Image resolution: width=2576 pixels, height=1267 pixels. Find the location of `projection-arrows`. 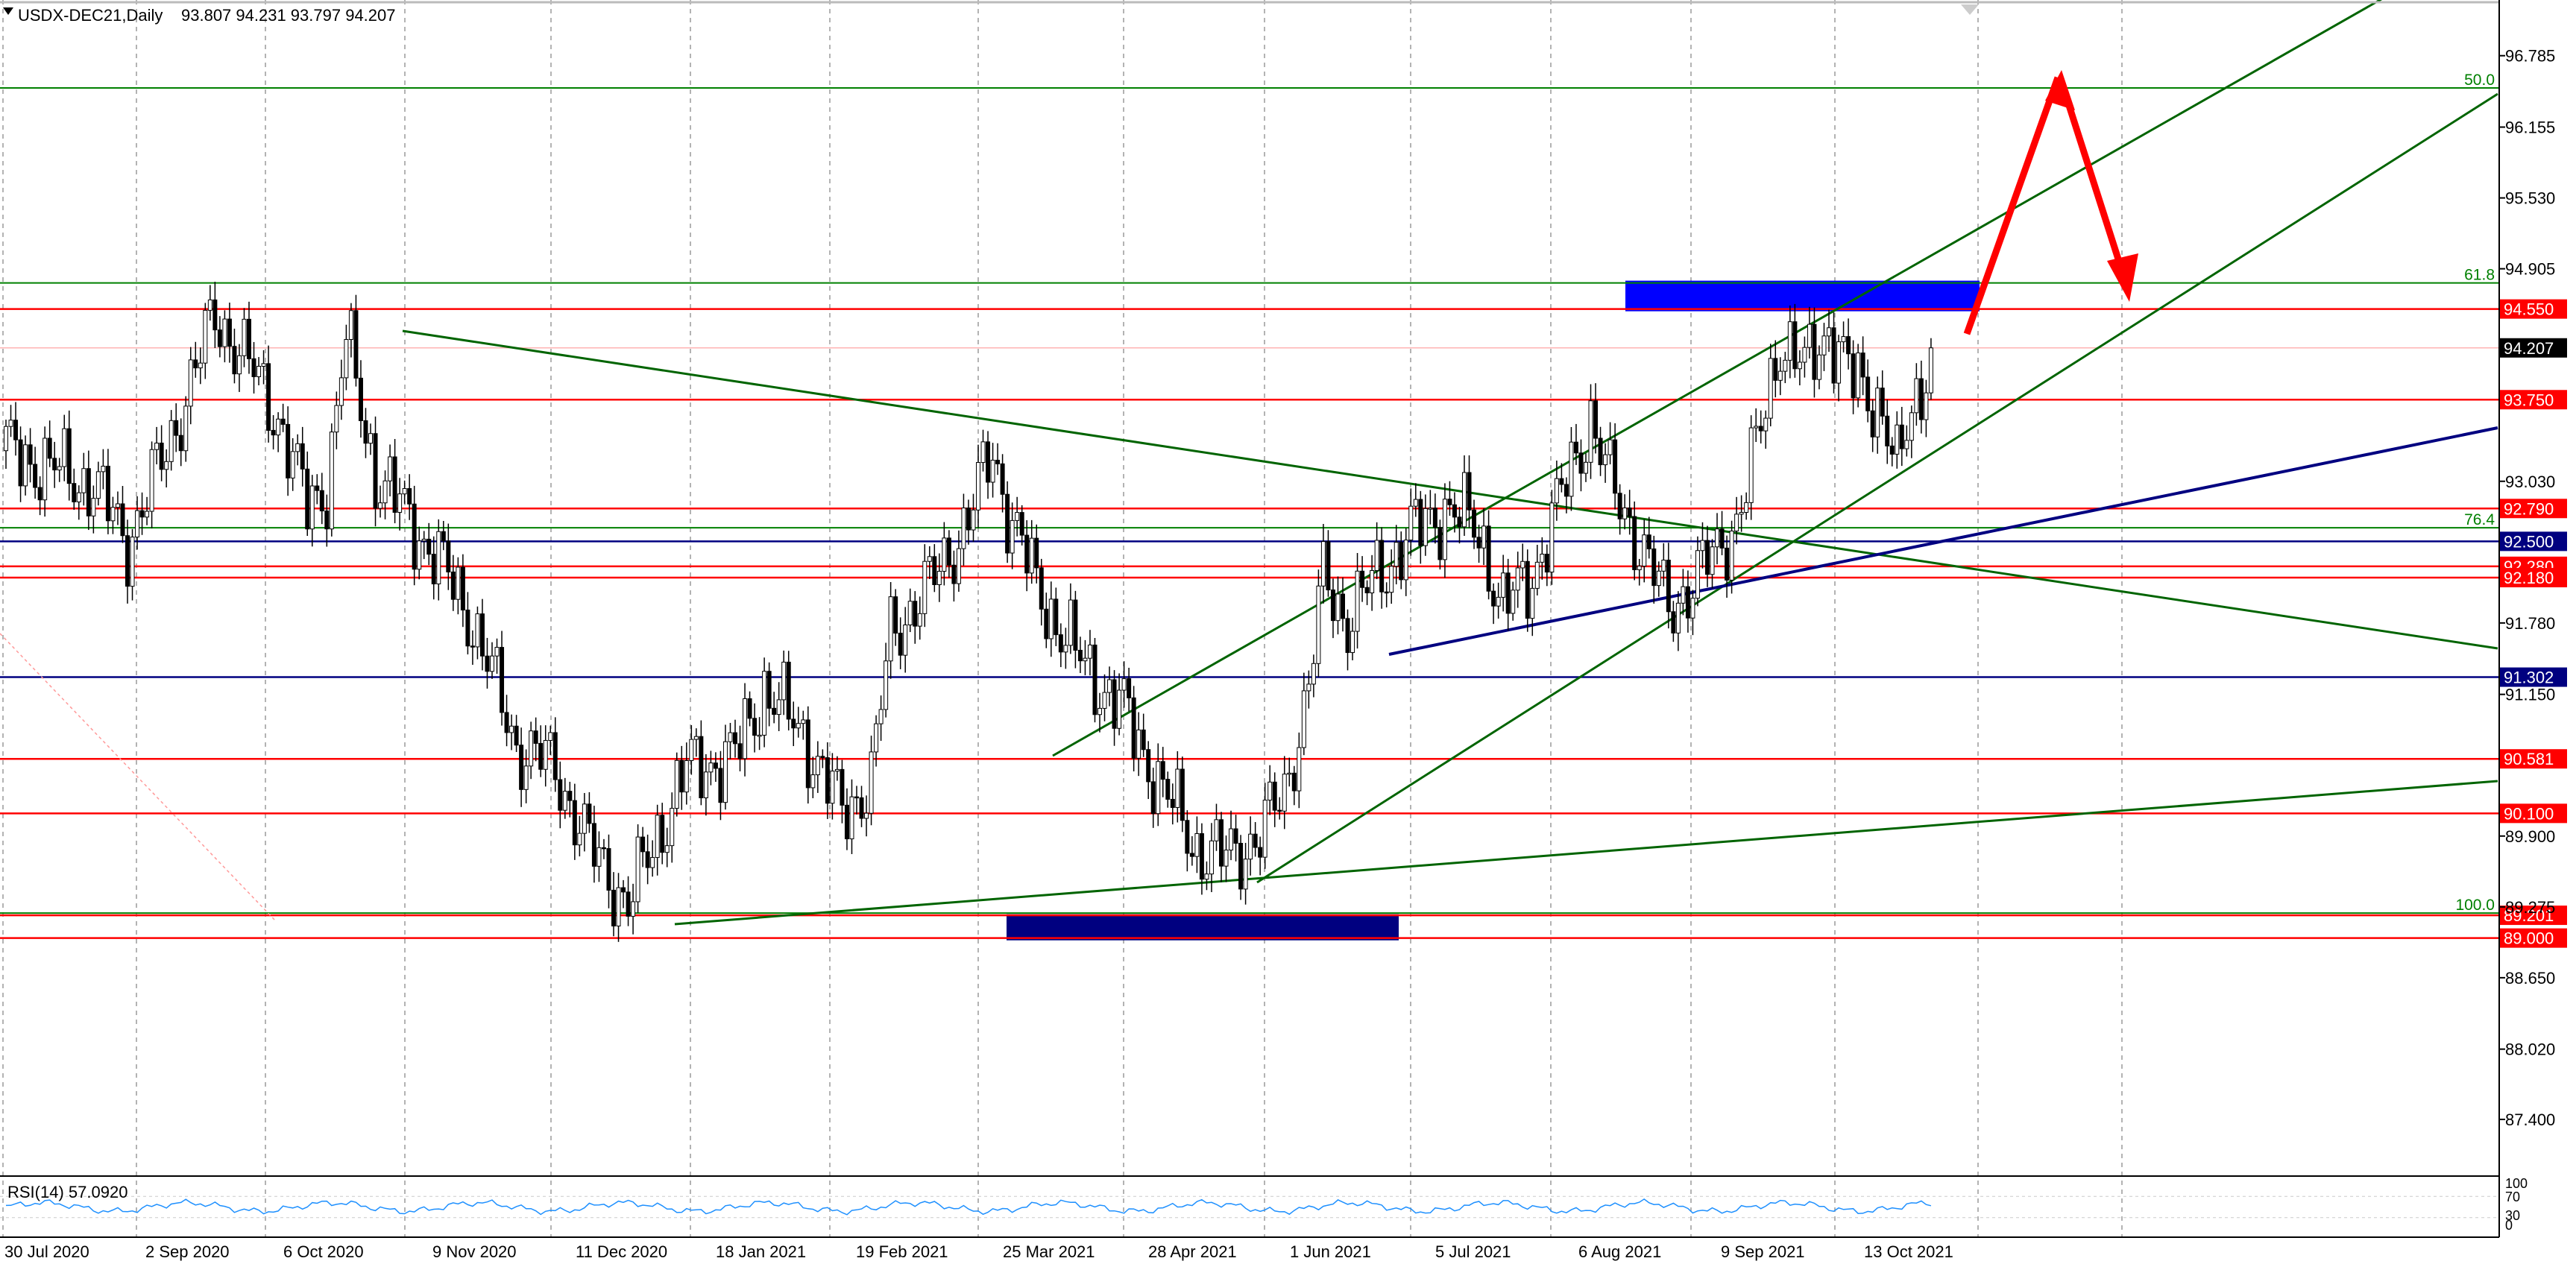

projection-arrows is located at coordinates (2050, 202).